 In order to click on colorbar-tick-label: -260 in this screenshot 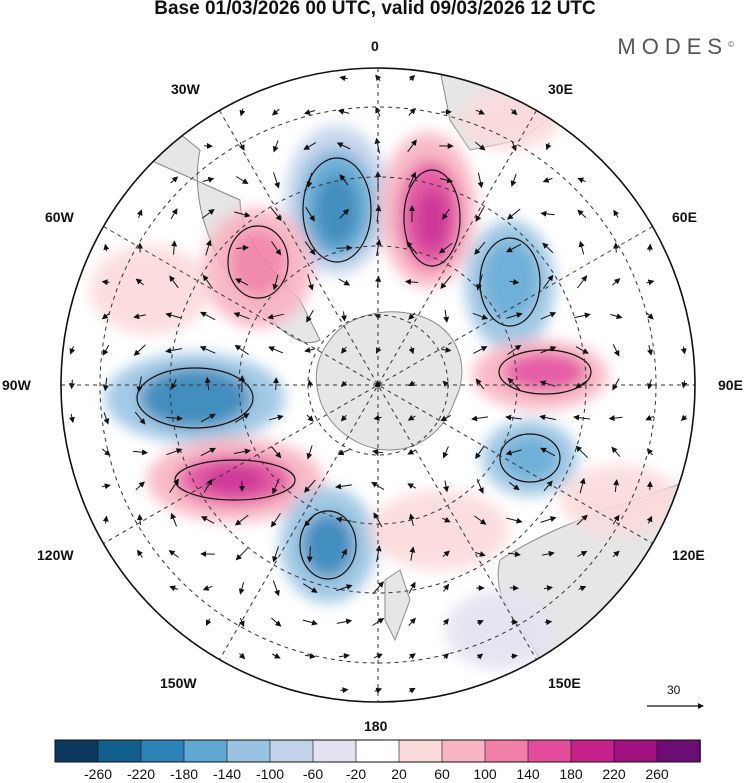, I will do `click(98, 774)`.